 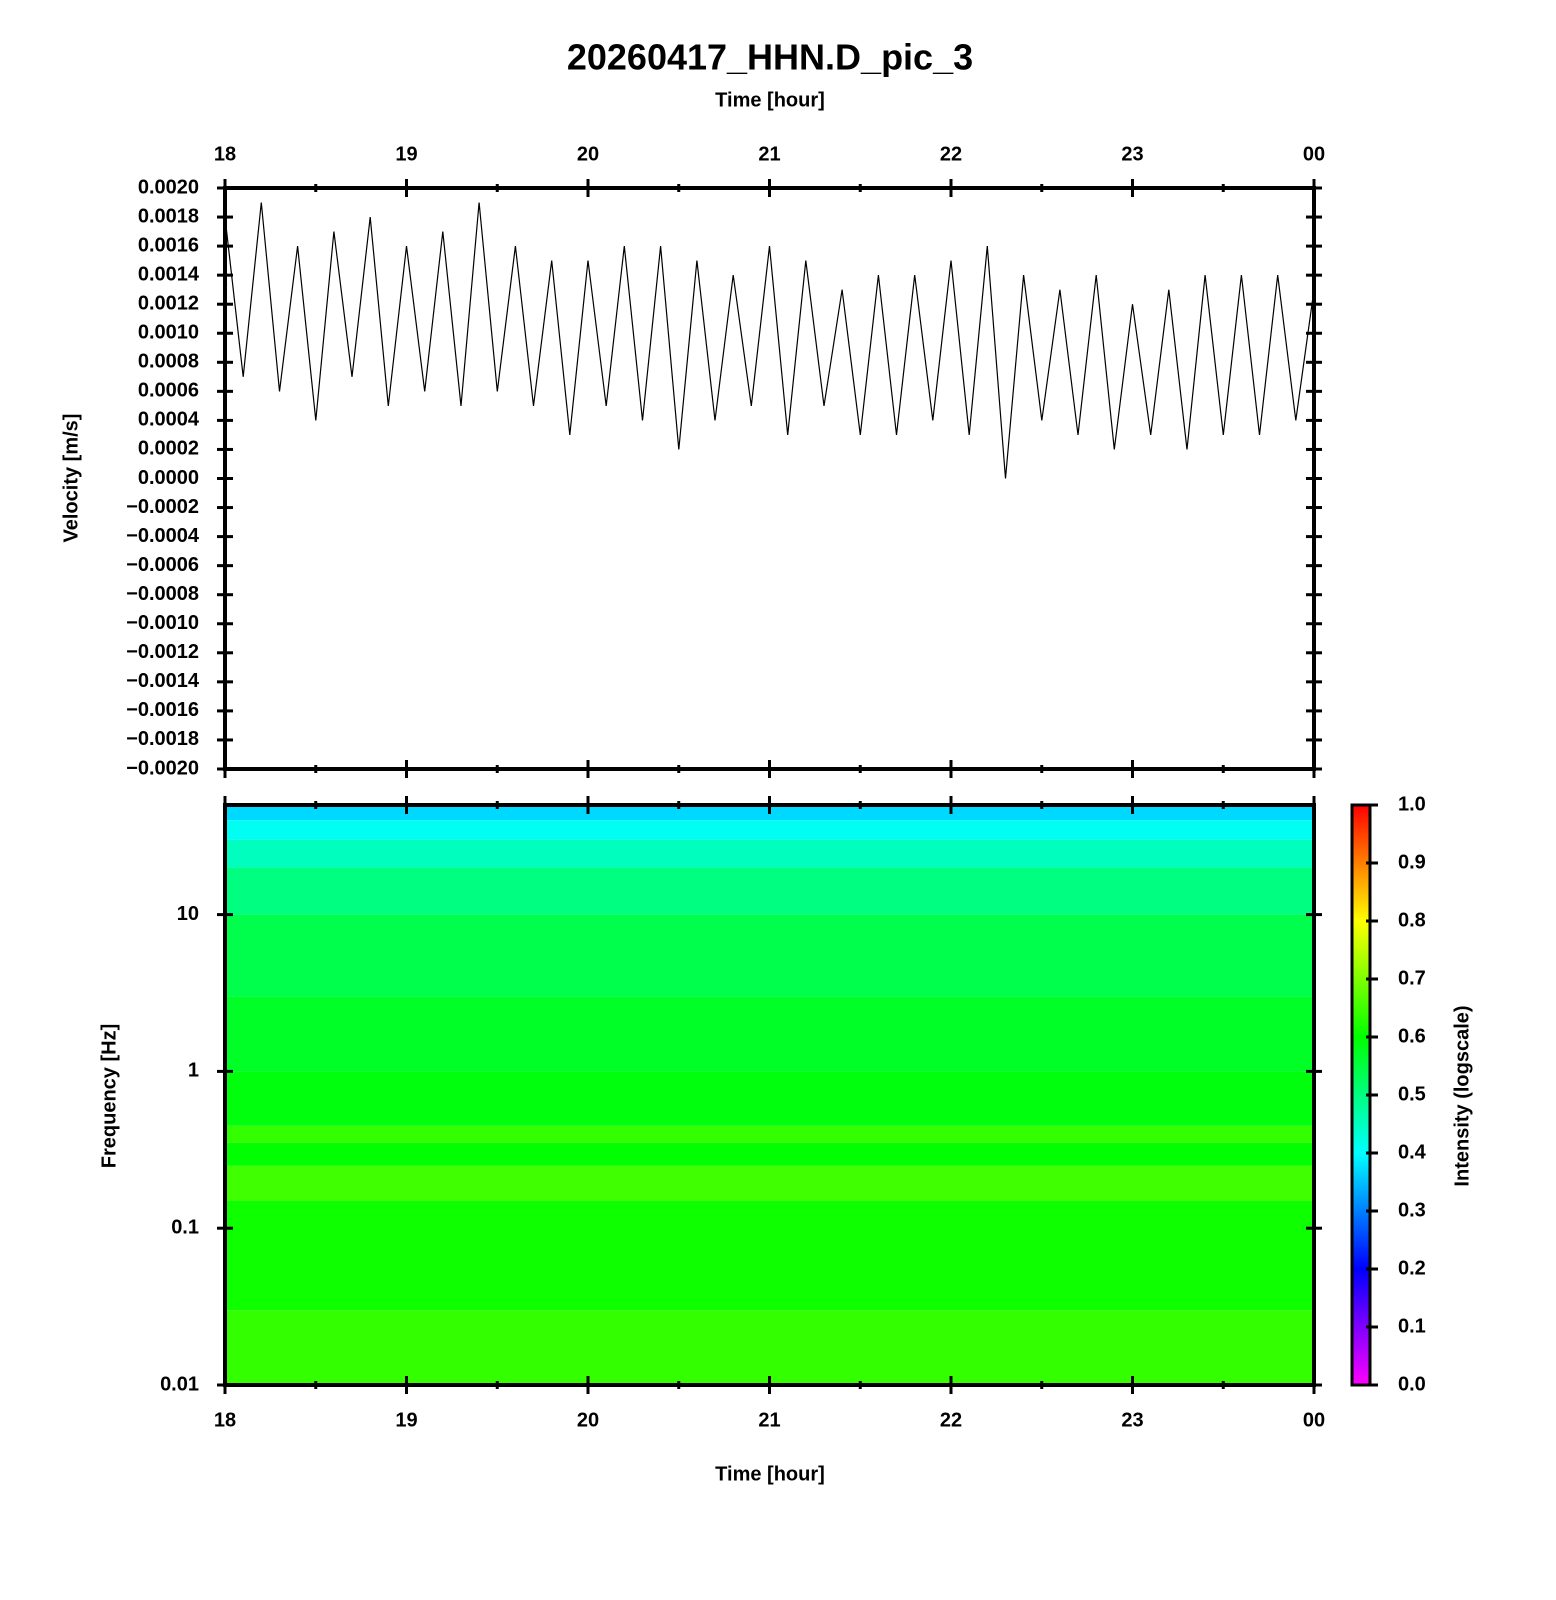 What do you see at coordinates (163, 681) in the screenshot?
I see `y-tick-label: −0.0014` at bounding box center [163, 681].